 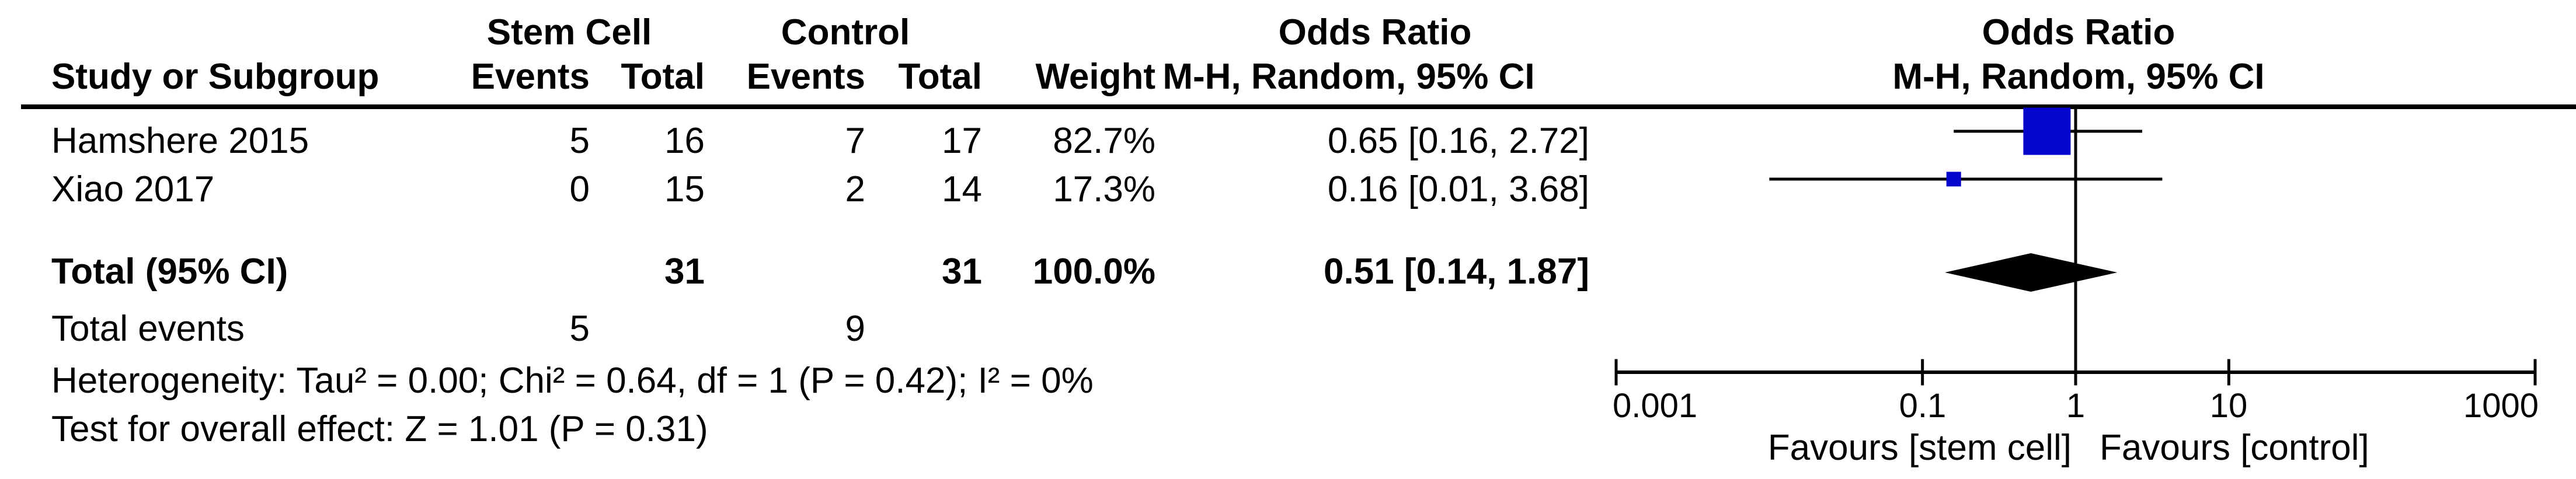 I want to click on col-header-weight: Weight, so click(x=1095, y=77).